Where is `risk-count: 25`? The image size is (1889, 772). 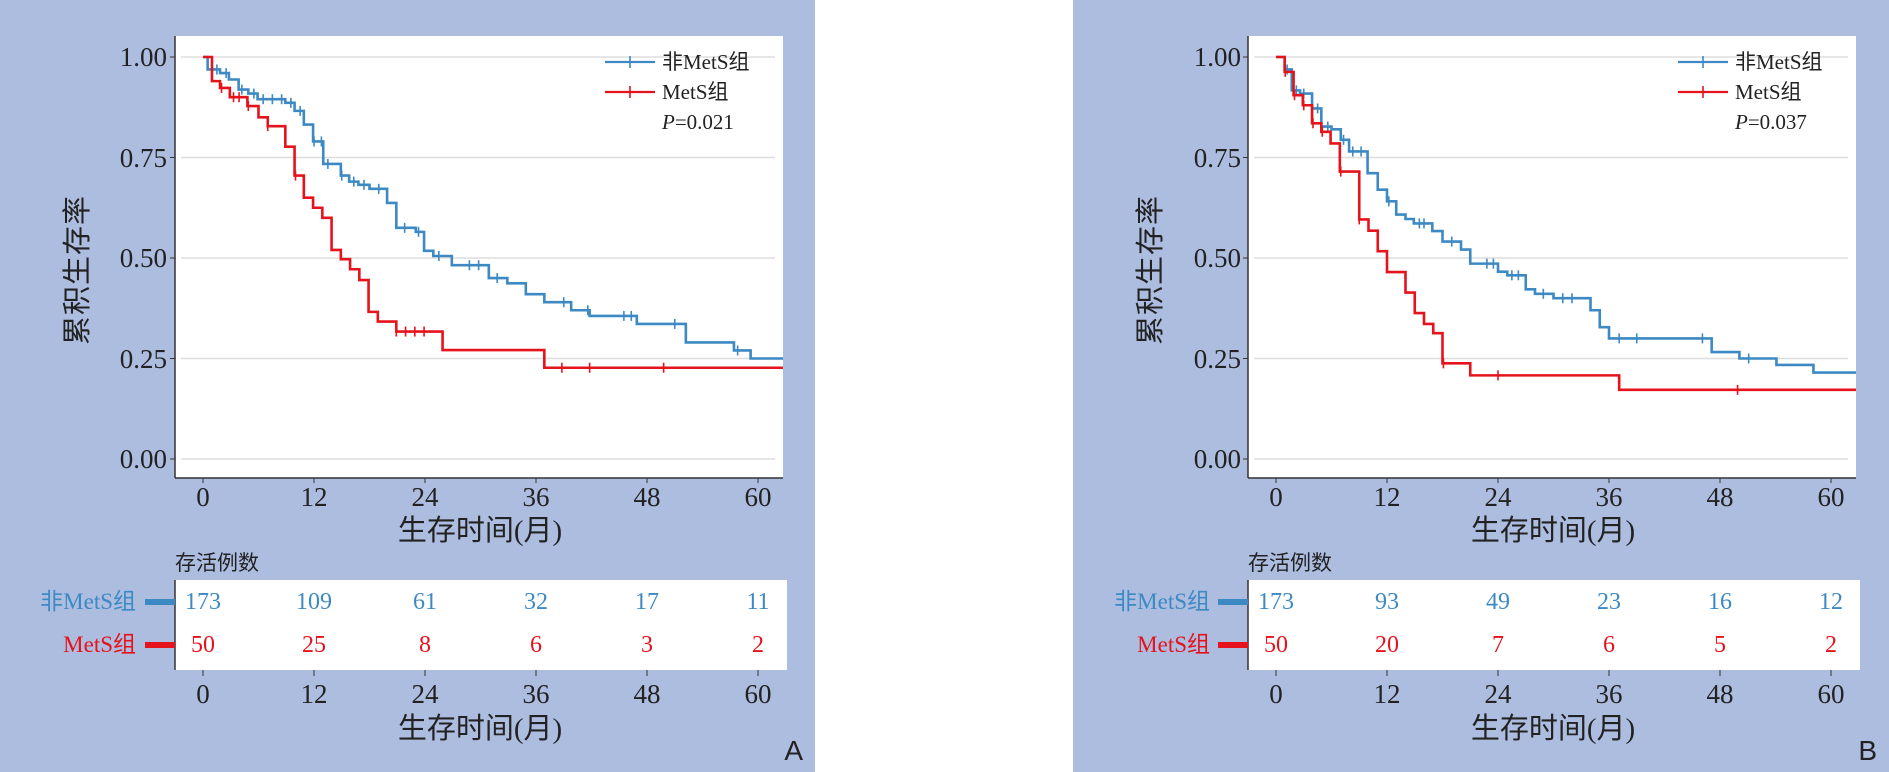
risk-count: 25 is located at coordinates (314, 645).